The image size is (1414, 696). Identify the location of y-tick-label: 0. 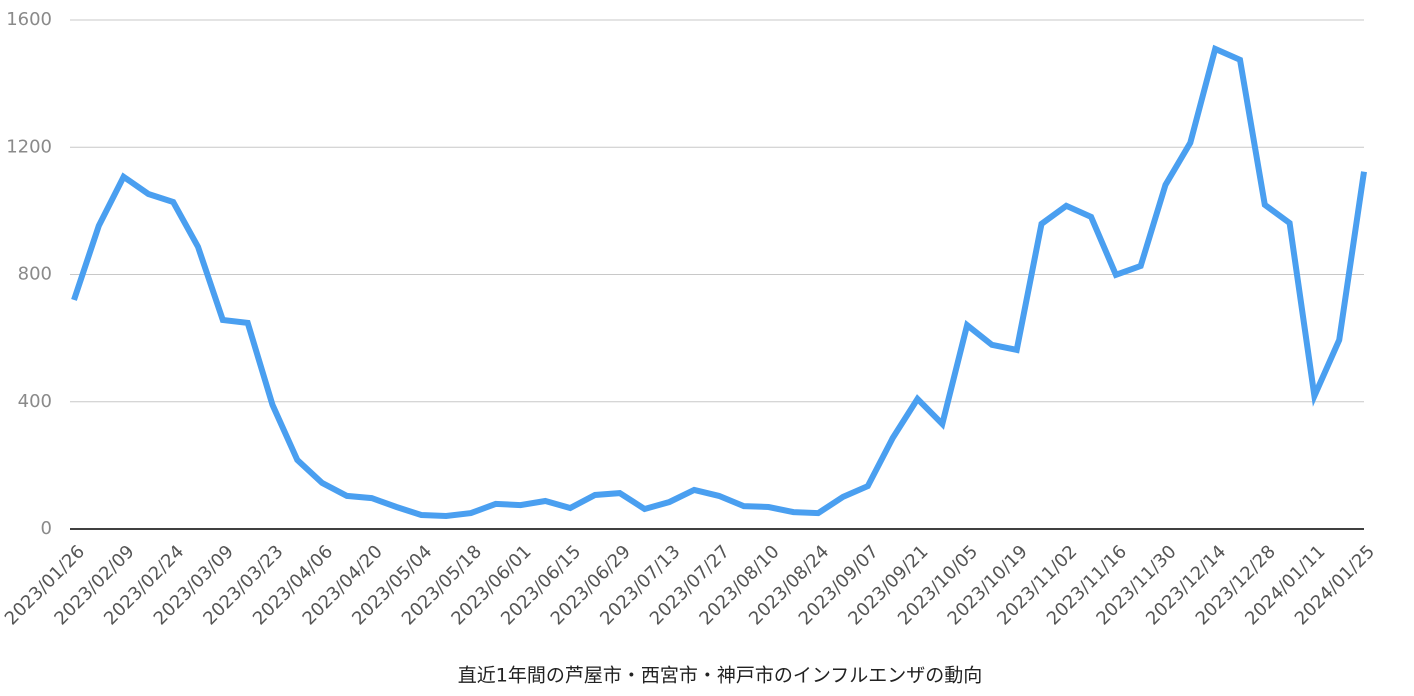
(46, 528).